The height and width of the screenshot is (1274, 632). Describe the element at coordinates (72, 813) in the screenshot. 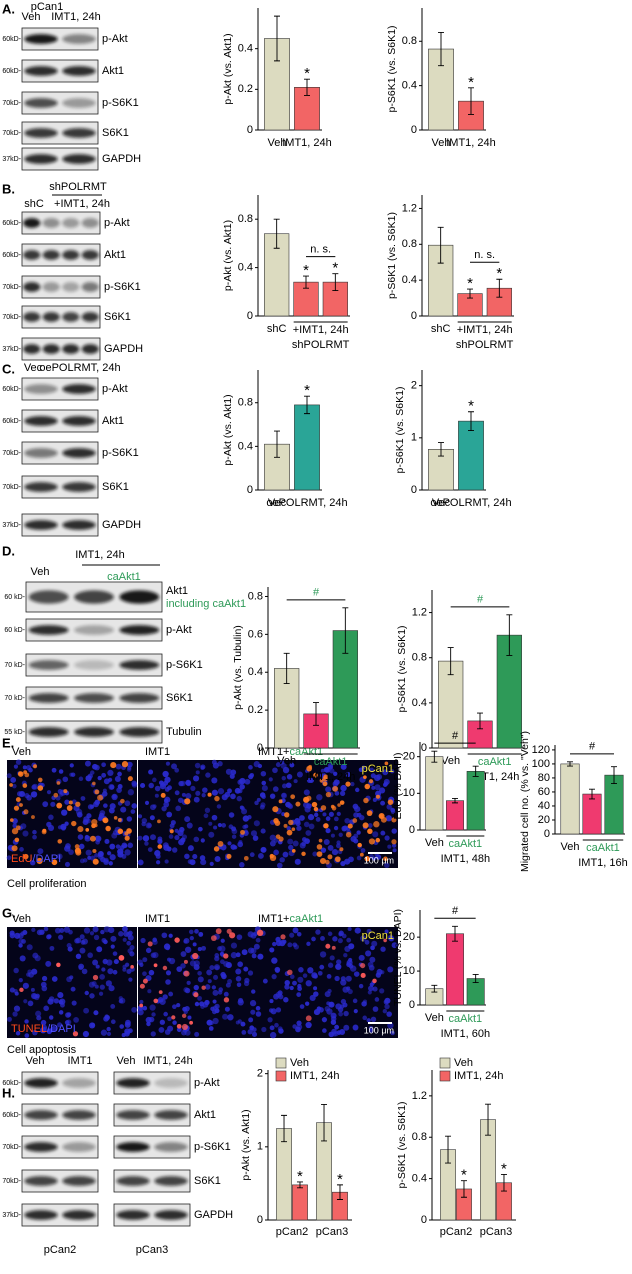

I see `cells` at that location.